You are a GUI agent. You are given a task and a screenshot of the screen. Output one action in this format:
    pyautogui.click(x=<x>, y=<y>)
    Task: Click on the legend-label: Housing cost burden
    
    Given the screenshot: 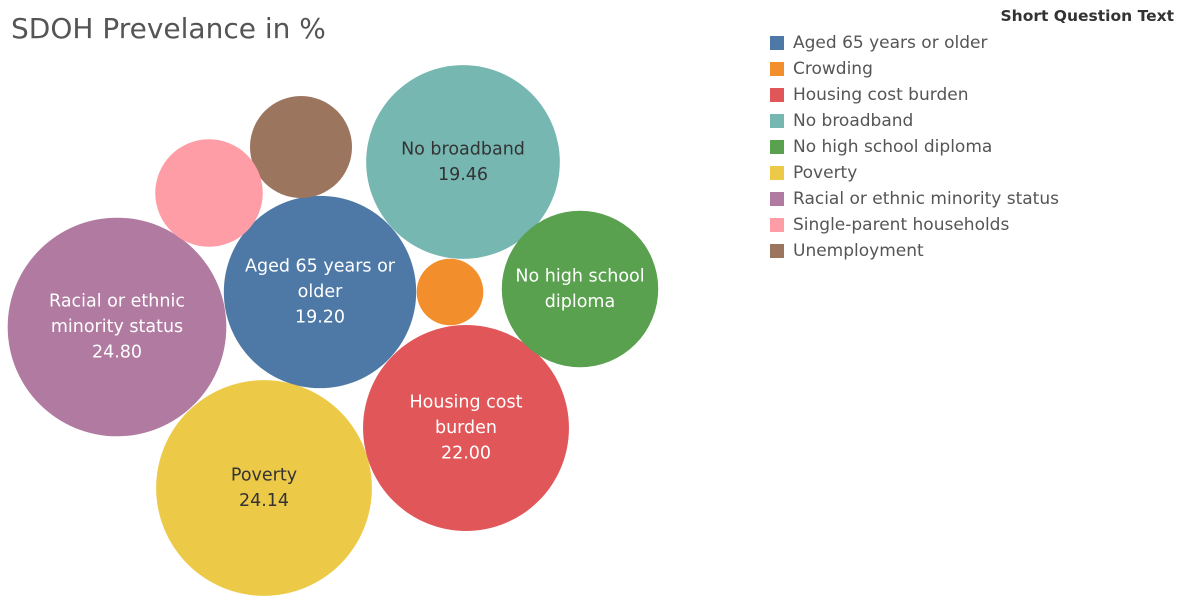 What is the action you would take?
    pyautogui.click(x=881, y=95)
    